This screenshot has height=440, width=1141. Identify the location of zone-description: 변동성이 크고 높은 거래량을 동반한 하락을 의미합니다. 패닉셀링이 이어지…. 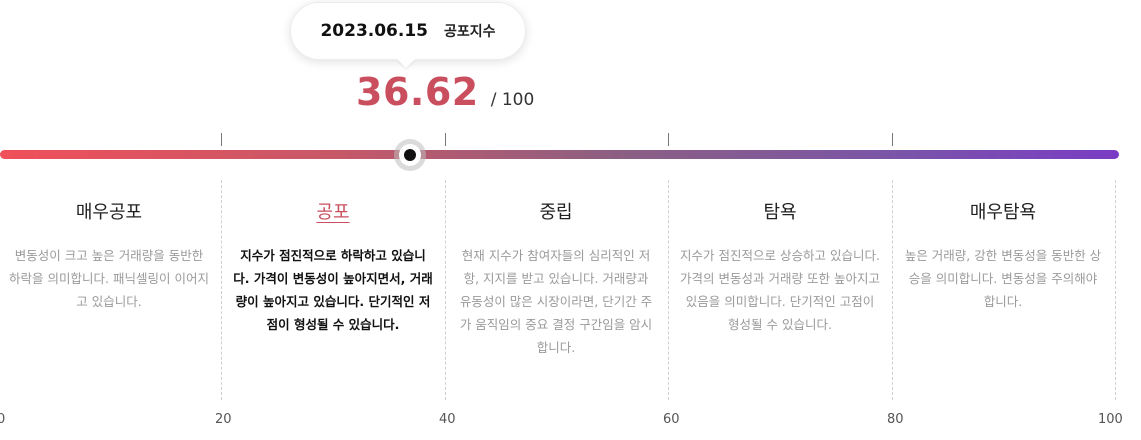
(109, 278).